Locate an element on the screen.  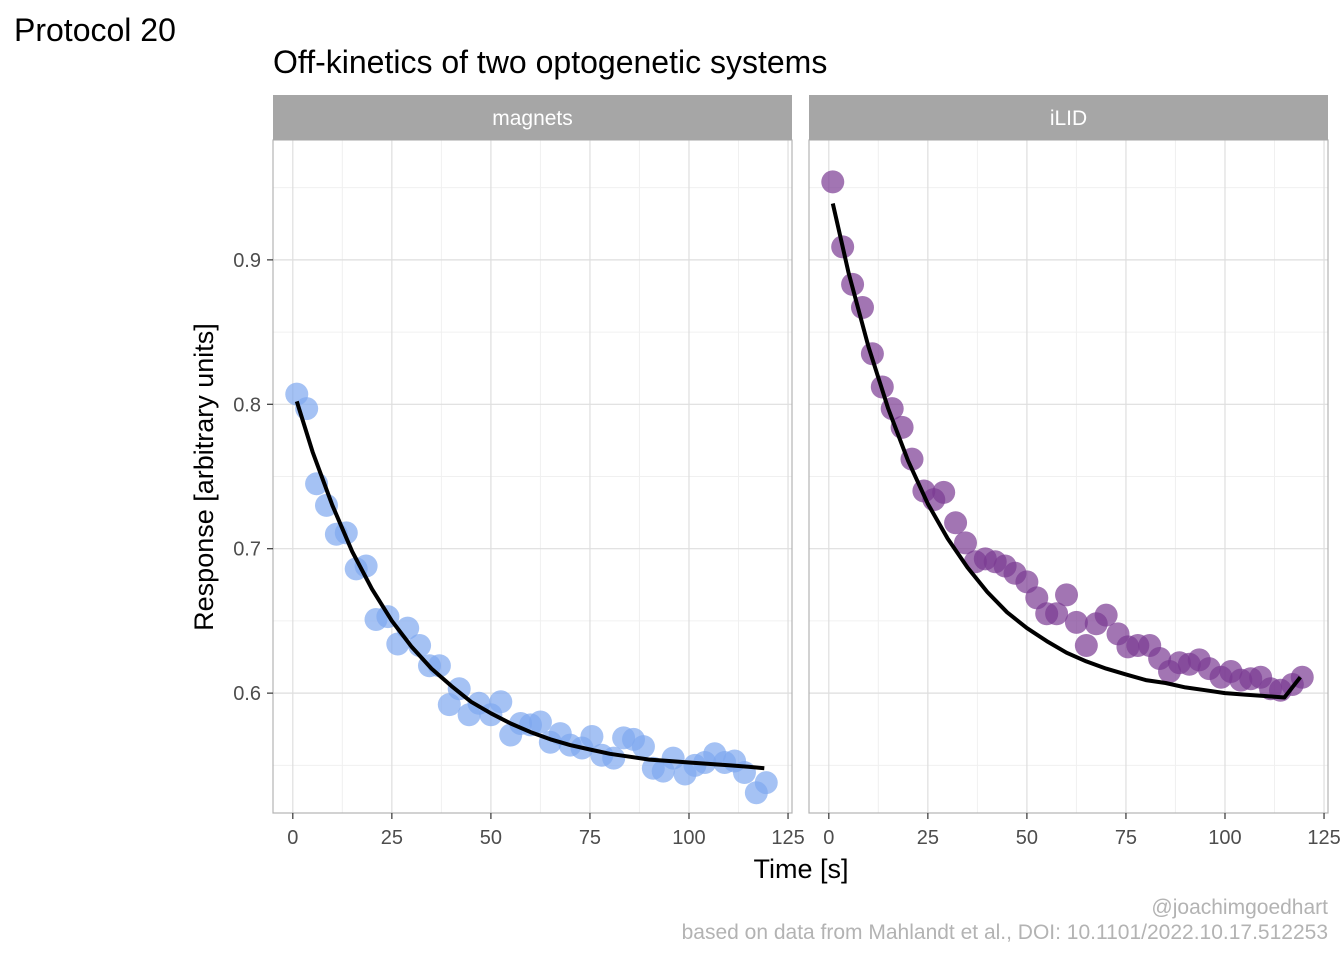
panel-0-fit-line is located at coordinates (529, 585).